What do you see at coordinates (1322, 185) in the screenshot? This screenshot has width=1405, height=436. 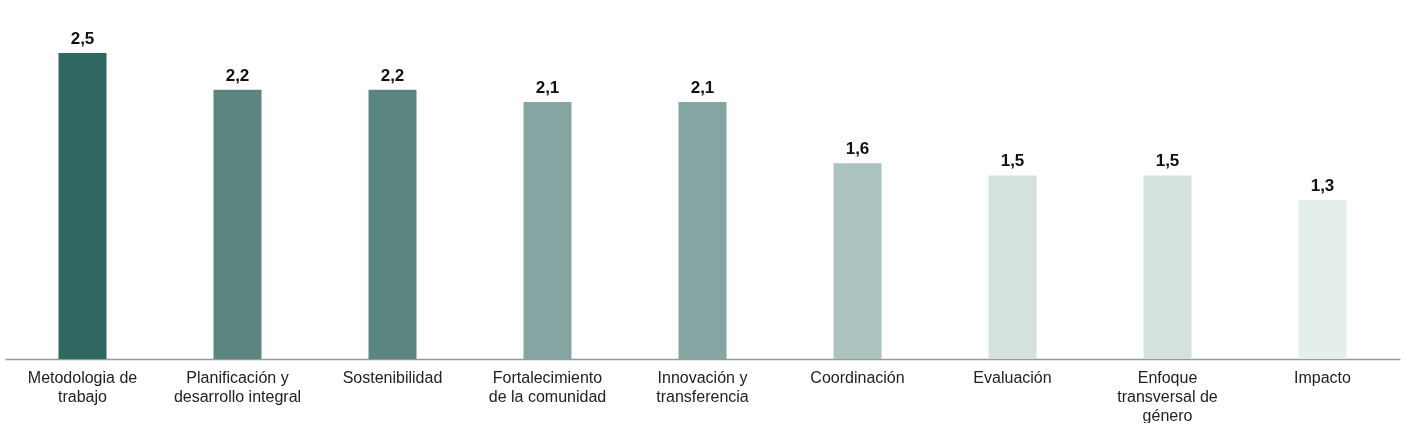 I see `data-label: 1,3` at bounding box center [1322, 185].